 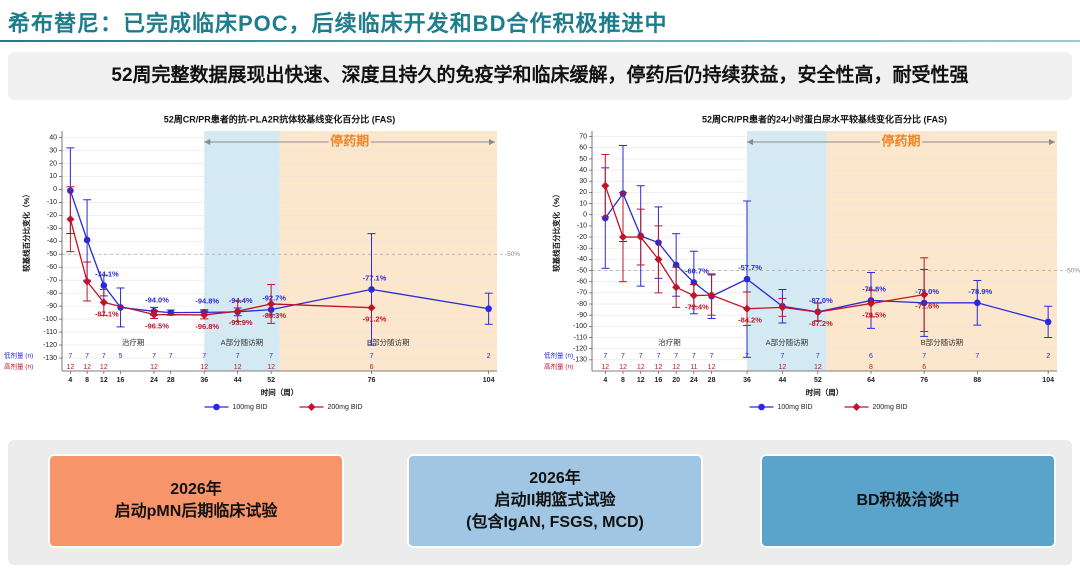 What do you see at coordinates (540, 41) in the screenshot?
I see `title-rule` at bounding box center [540, 41].